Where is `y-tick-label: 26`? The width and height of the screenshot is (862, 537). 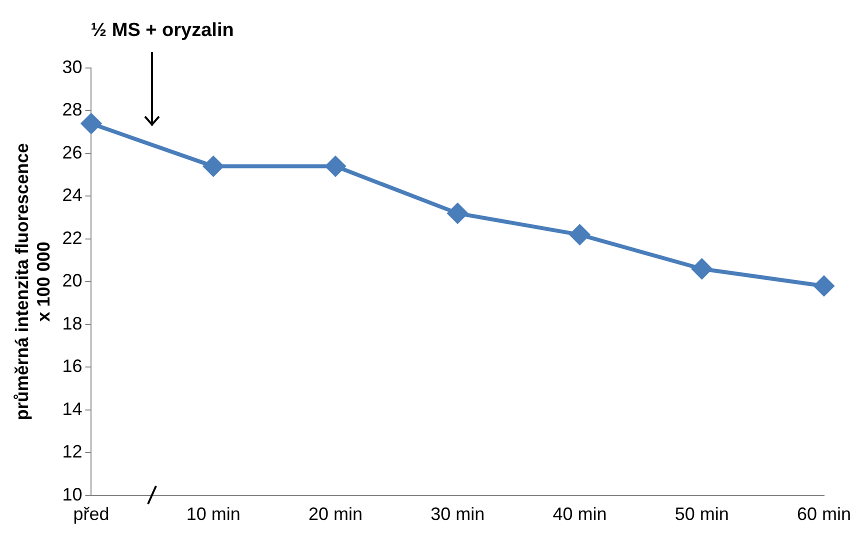 y-tick-label: 26 is located at coordinates (72, 152).